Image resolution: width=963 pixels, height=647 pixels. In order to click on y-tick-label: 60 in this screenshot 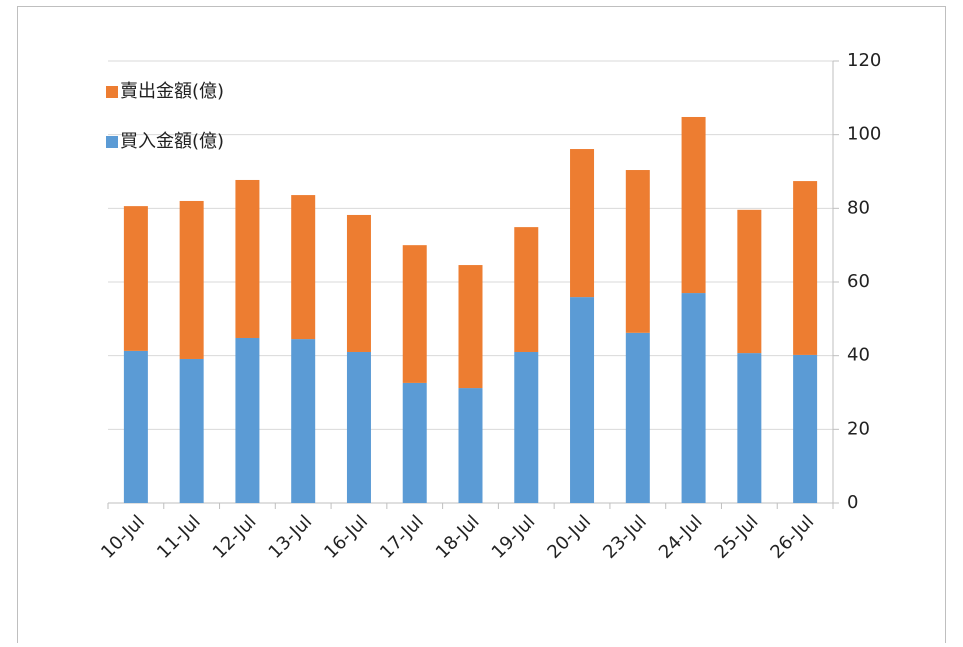, I will do `click(858, 281)`.